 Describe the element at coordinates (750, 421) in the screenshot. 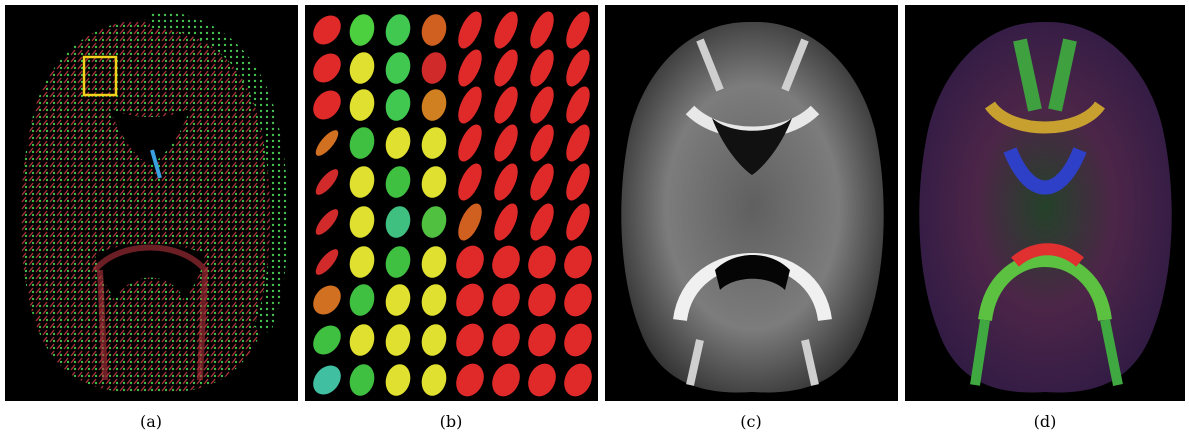

I see `caption: (c)` at that location.